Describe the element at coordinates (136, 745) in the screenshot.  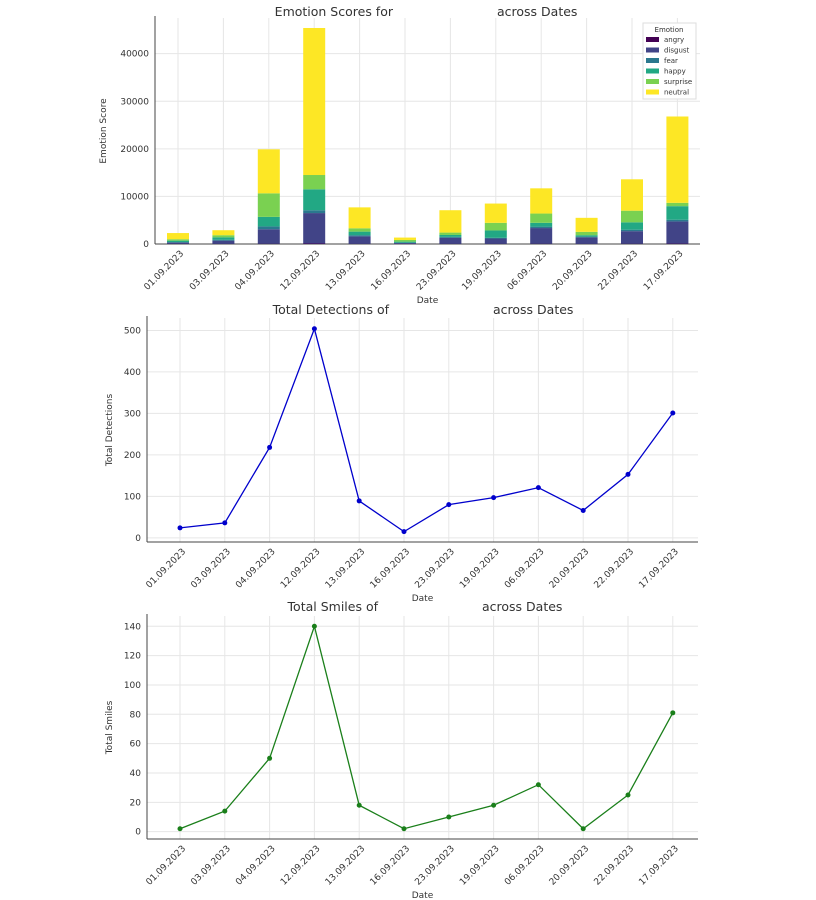
I see `y-tick-label: 60` at that location.